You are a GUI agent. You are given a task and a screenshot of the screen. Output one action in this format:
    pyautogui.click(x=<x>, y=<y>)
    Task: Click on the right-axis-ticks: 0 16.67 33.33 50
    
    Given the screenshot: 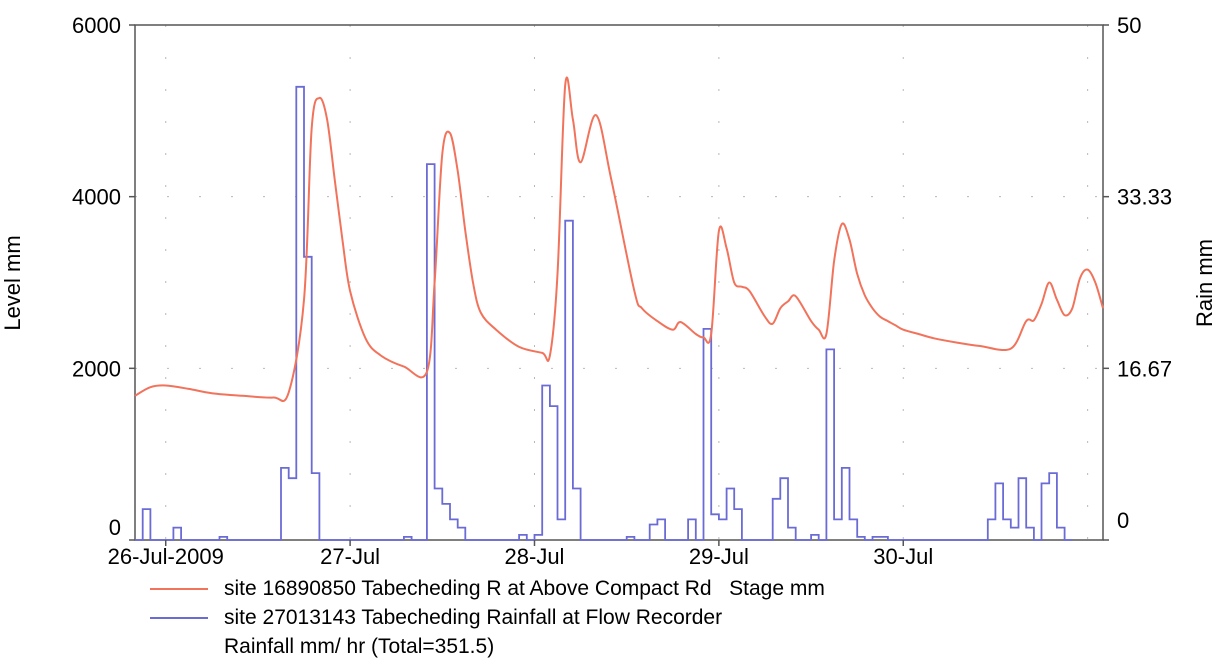 What is the action you would take?
    pyautogui.click(x=1137, y=277)
    